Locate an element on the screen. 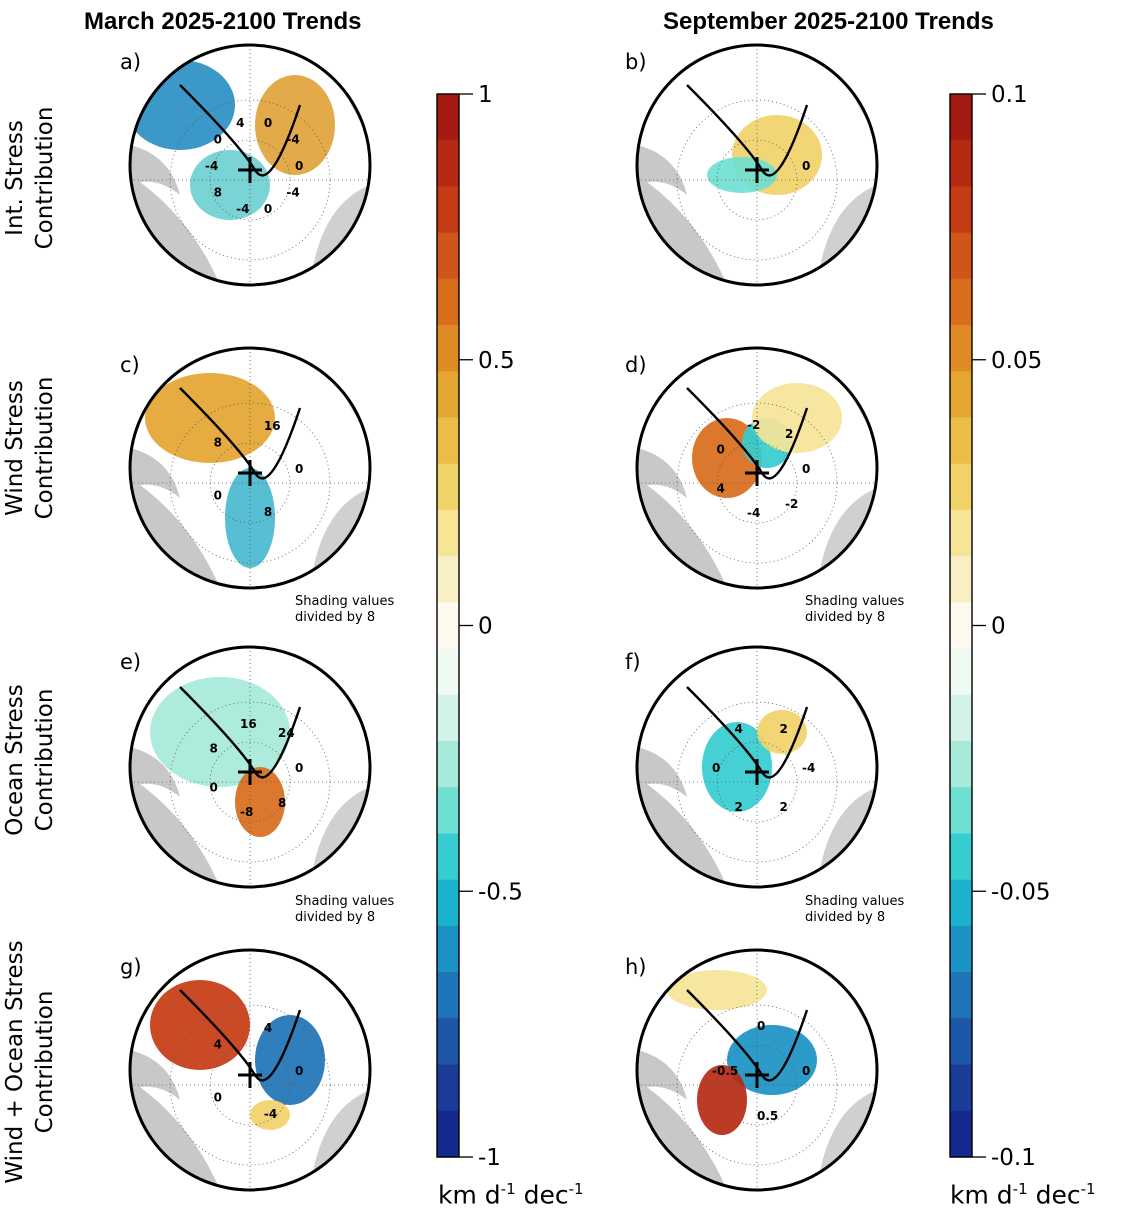 This screenshot has height=1227, width=1129. contour-label: 24 is located at coordinates (286, 733).